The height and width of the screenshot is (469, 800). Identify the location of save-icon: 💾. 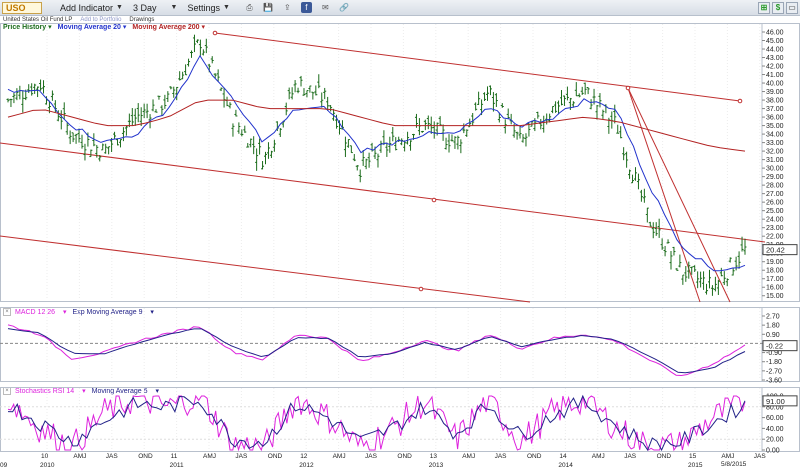
(268, 7).